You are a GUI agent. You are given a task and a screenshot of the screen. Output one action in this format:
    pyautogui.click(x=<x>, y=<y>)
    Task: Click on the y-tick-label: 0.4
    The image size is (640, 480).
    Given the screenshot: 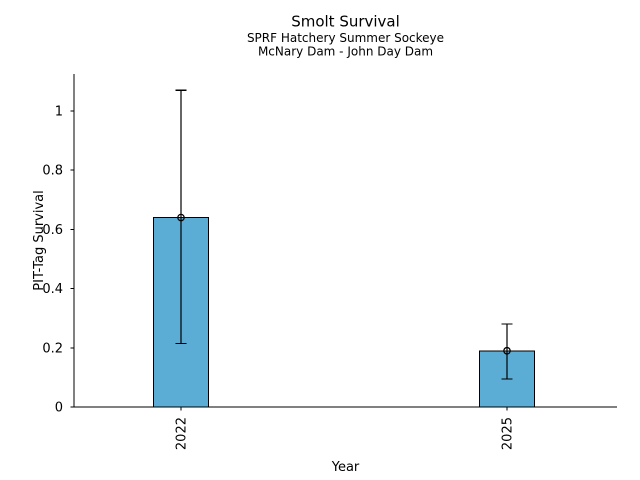 What is the action you would take?
    pyautogui.click(x=52, y=289)
    